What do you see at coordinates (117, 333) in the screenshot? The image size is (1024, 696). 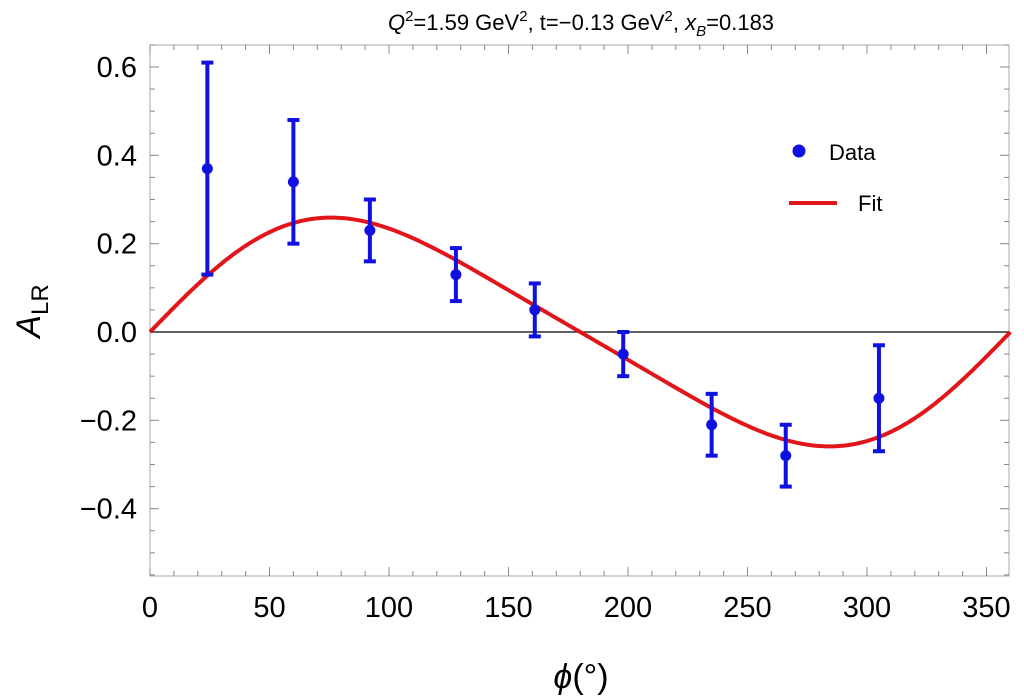 I see `y-tick-label: 0.0` at bounding box center [117, 333].